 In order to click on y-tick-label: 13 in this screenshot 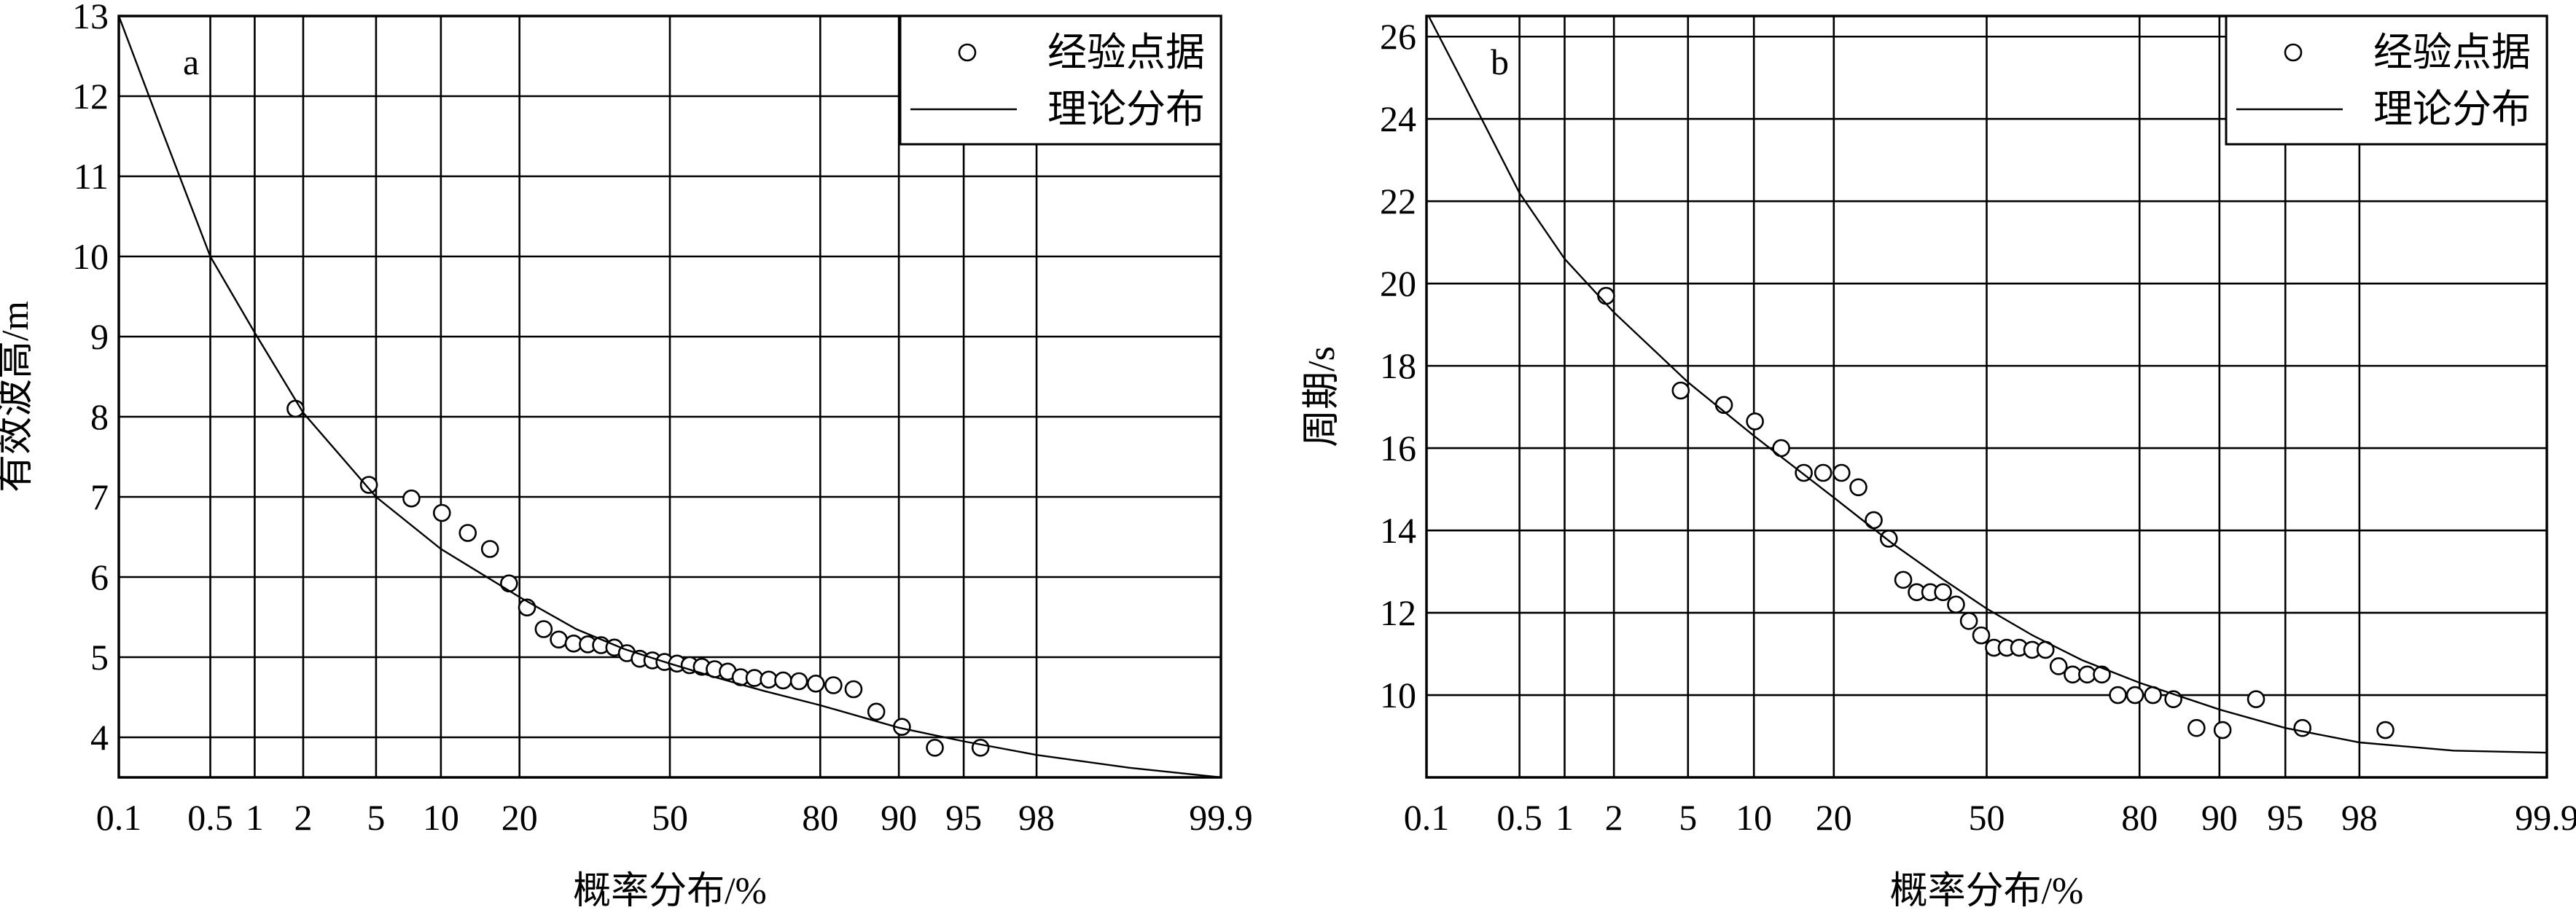, I will do `click(90, 18)`.